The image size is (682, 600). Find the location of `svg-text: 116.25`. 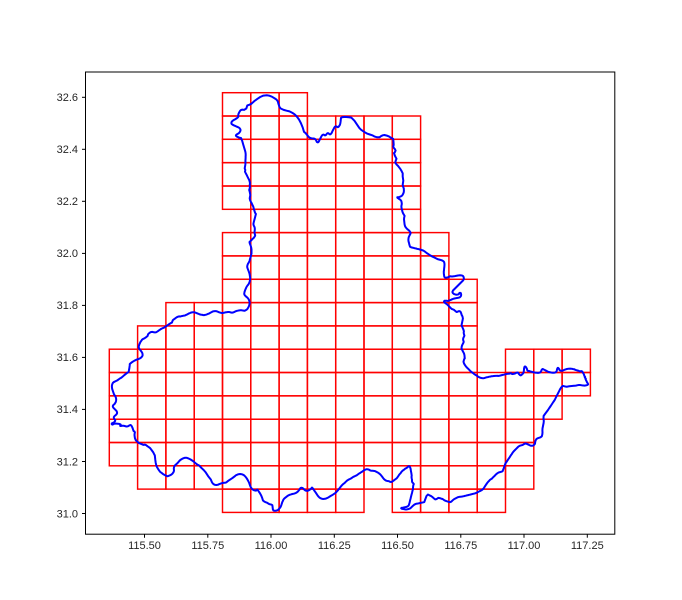

svg-text: 116.25 is located at coordinates (334, 546).